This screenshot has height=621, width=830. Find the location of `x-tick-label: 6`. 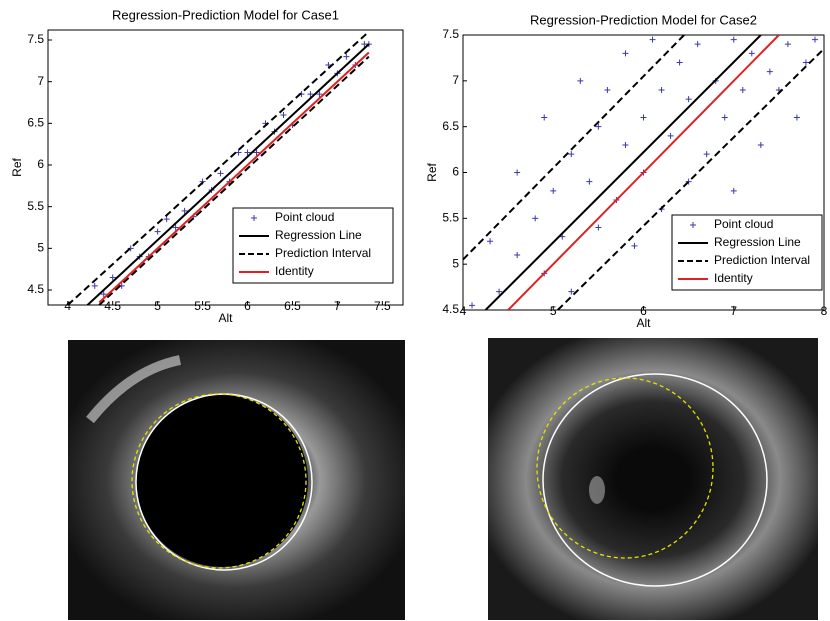

x-tick-label: 6 is located at coordinates (643, 311).